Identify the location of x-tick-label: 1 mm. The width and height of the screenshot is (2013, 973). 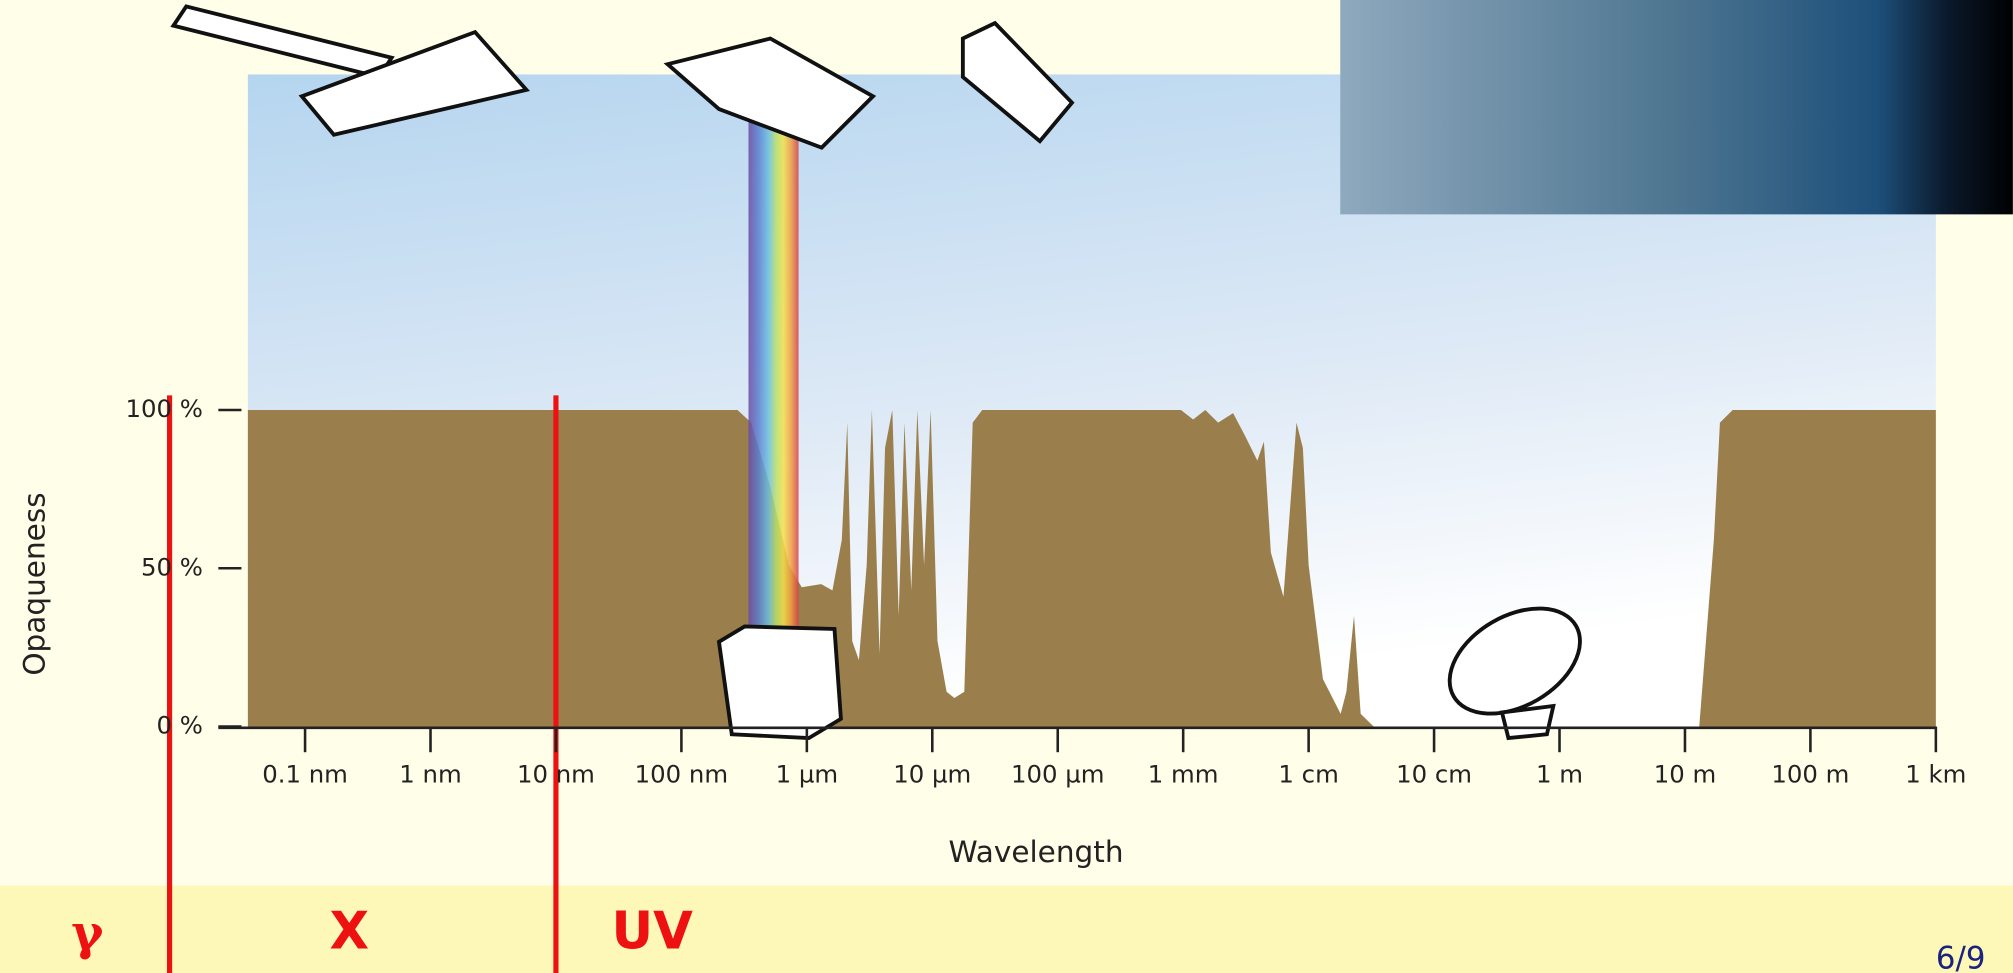
(1183, 773).